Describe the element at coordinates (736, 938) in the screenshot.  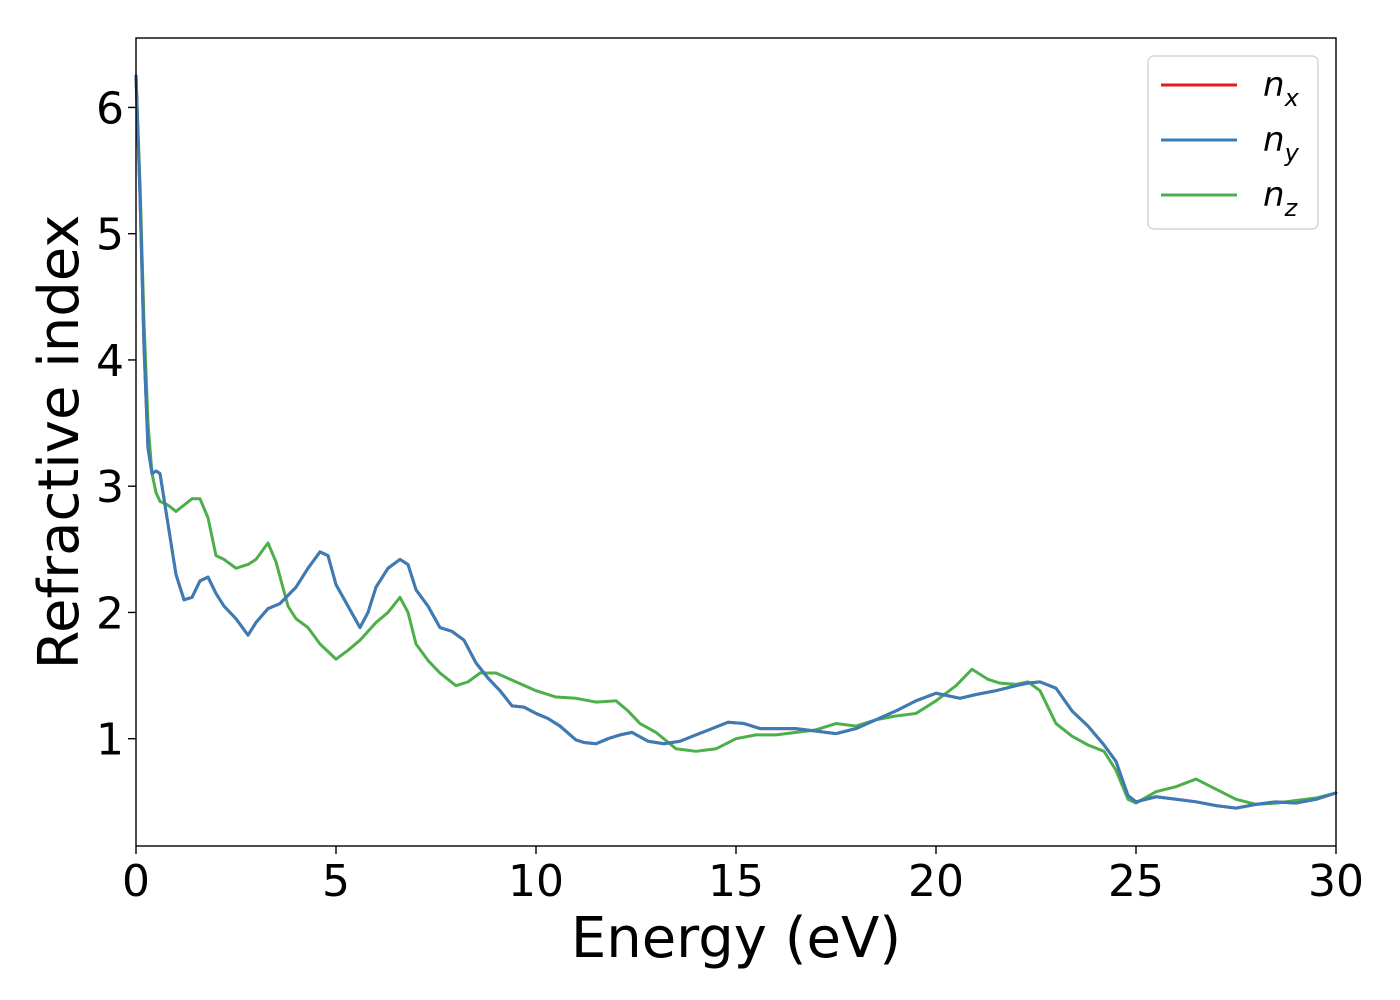
I see `x-axis-label: Energy (eV)` at that location.